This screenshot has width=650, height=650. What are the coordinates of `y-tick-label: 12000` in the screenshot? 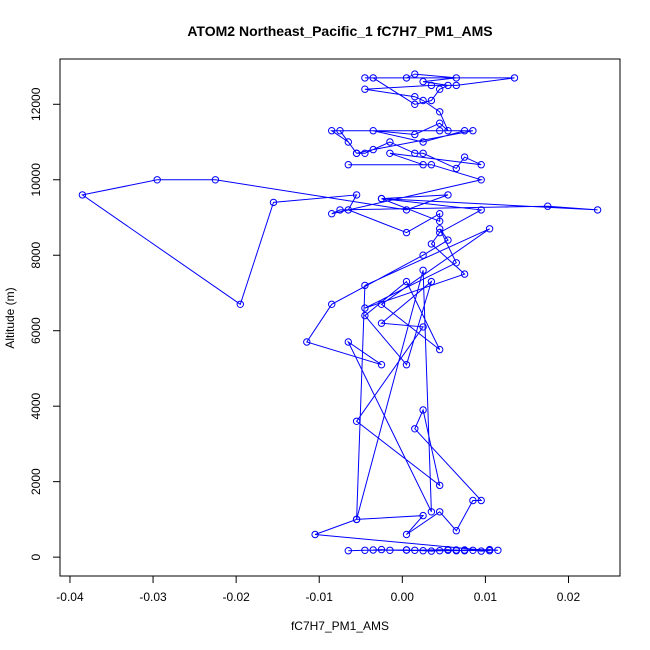 It's located at (36, 104).